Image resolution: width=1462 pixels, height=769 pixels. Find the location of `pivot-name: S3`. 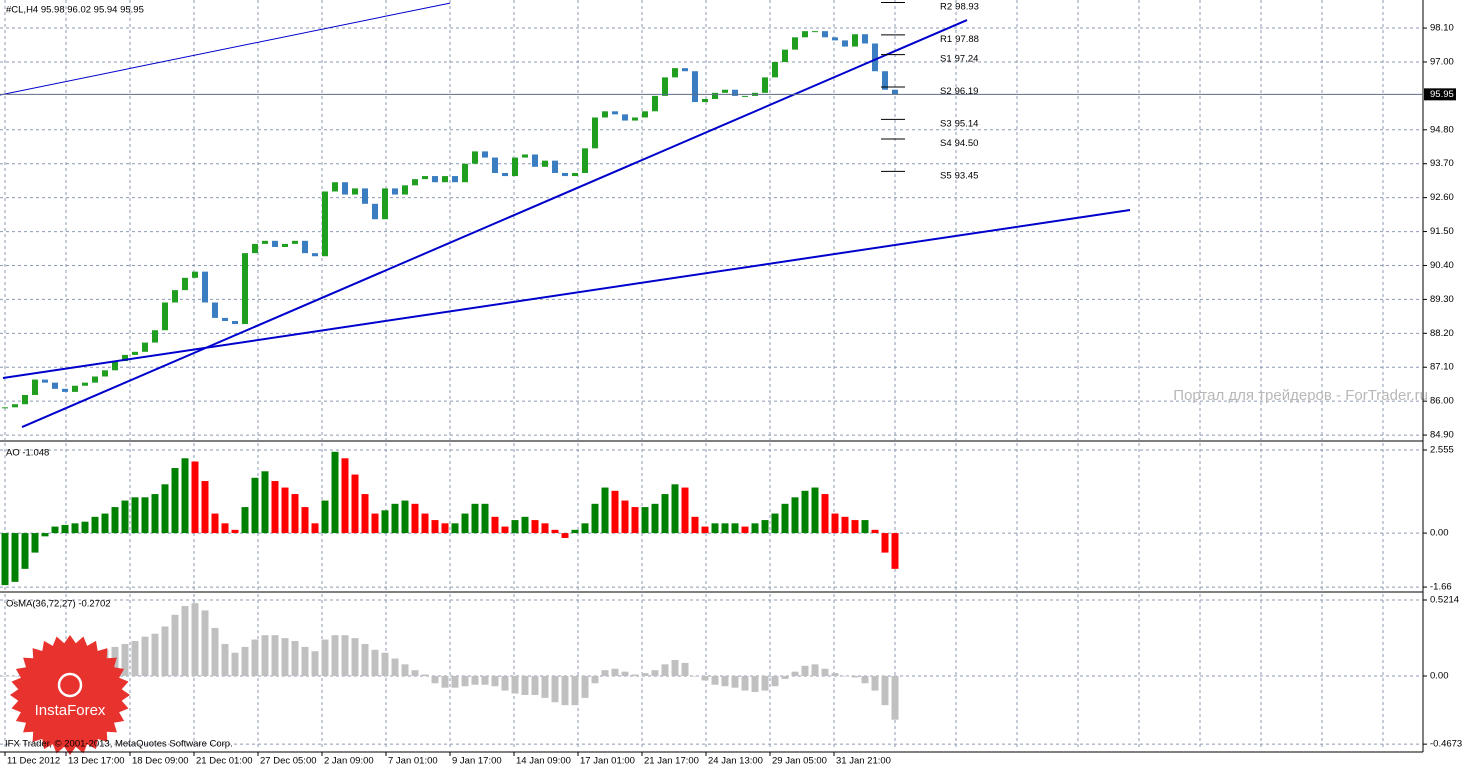

pivot-name: S3 is located at coordinates (946, 123).